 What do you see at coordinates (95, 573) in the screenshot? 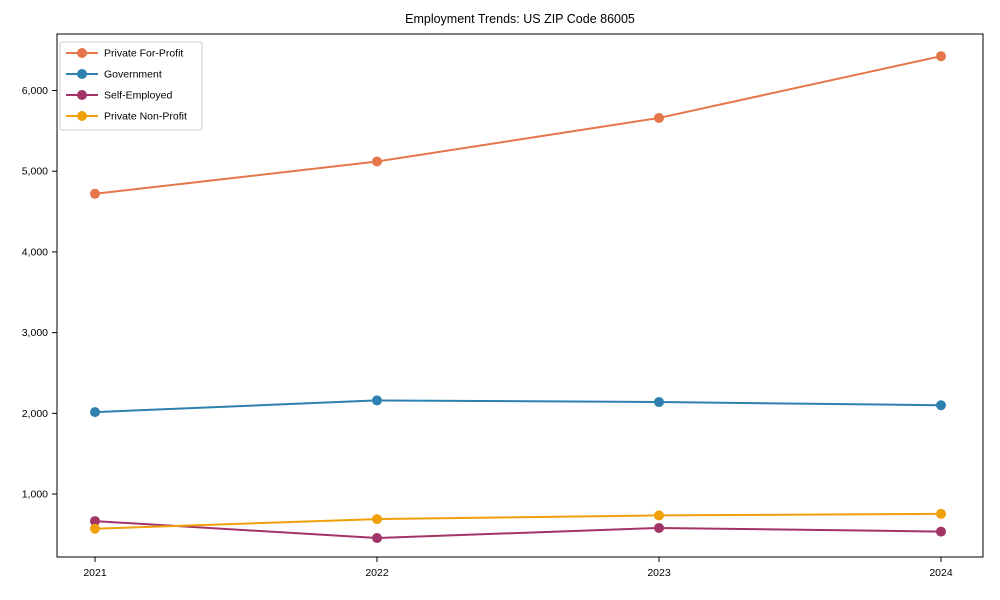
I see `x-tick-label: 2021` at bounding box center [95, 573].